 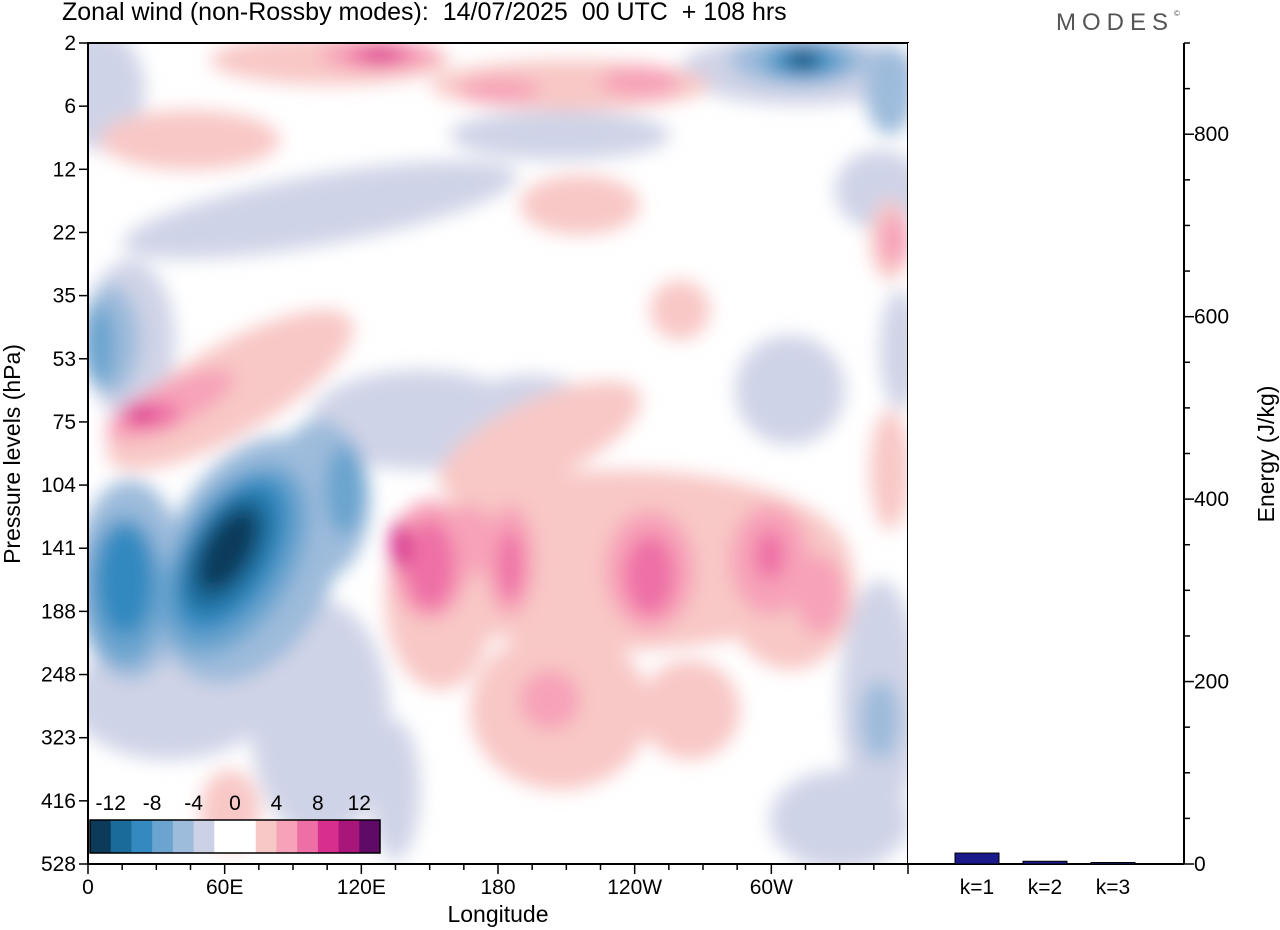 What do you see at coordinates (64, 454) in the screenshot?
I see `y-axis: 2 6 12 22 35 53 75 104 141 188 248 323 416 528` at bounding box center [64, 454].